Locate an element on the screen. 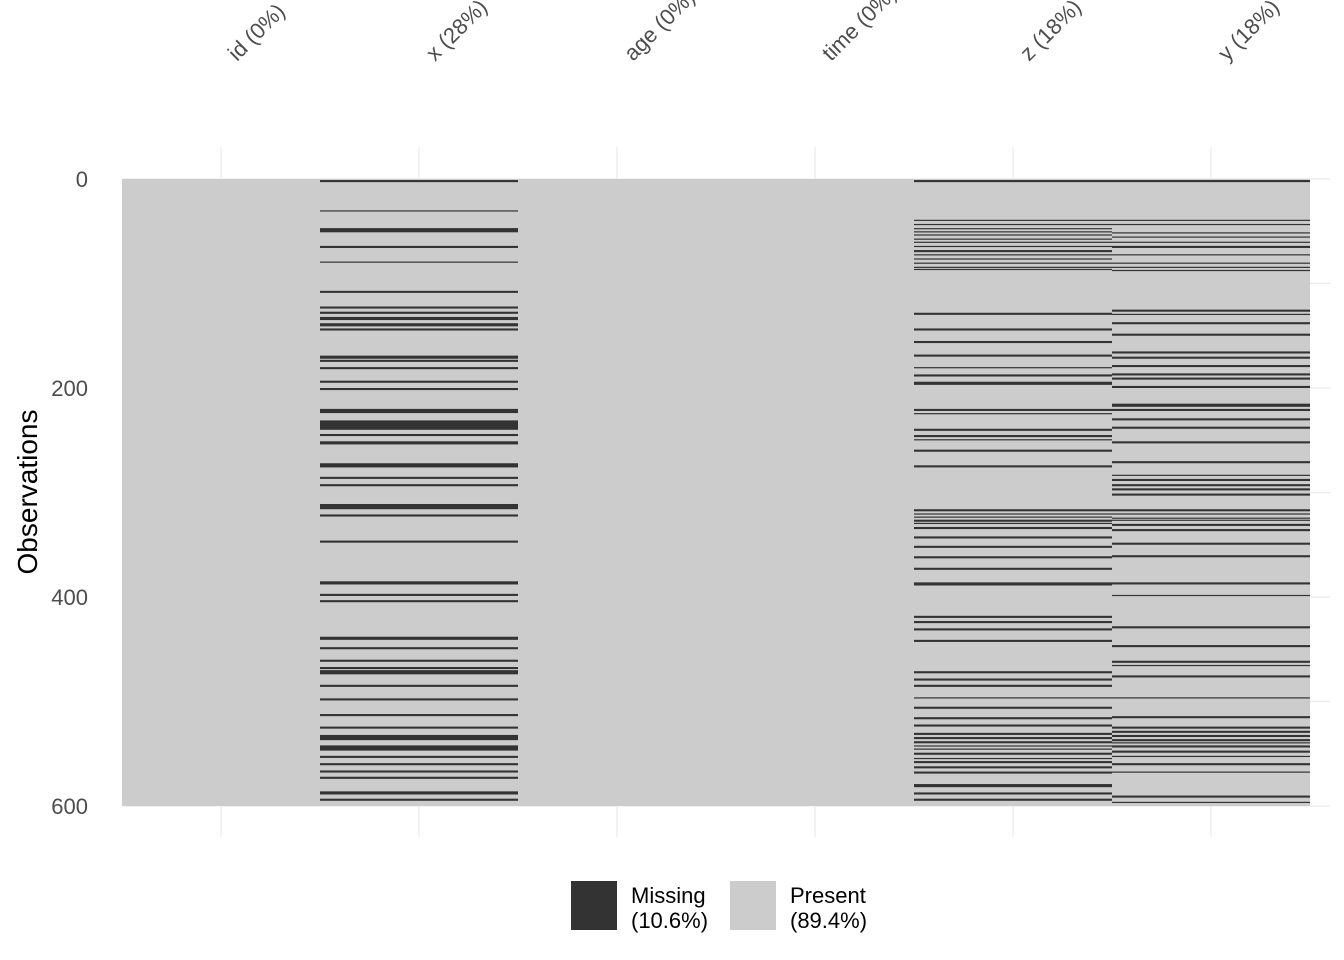 The image size is (1344, 960). legend-label: Present is located at coordinates (828, 895).